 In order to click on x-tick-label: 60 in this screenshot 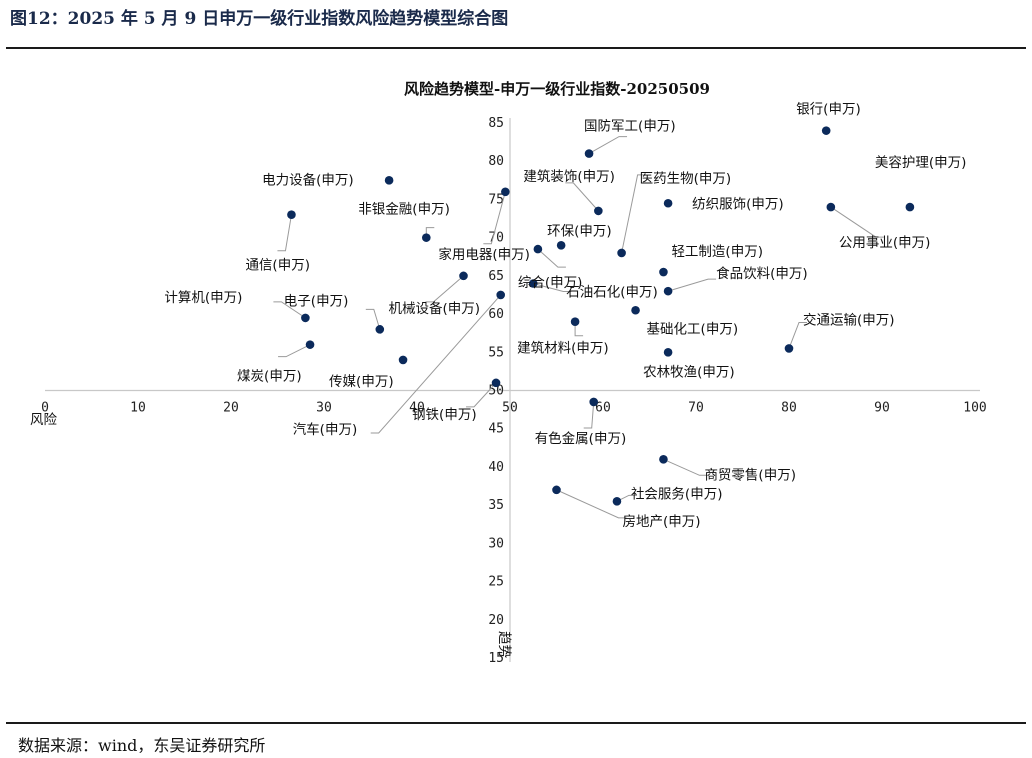, I will do `click(603, 408)`.